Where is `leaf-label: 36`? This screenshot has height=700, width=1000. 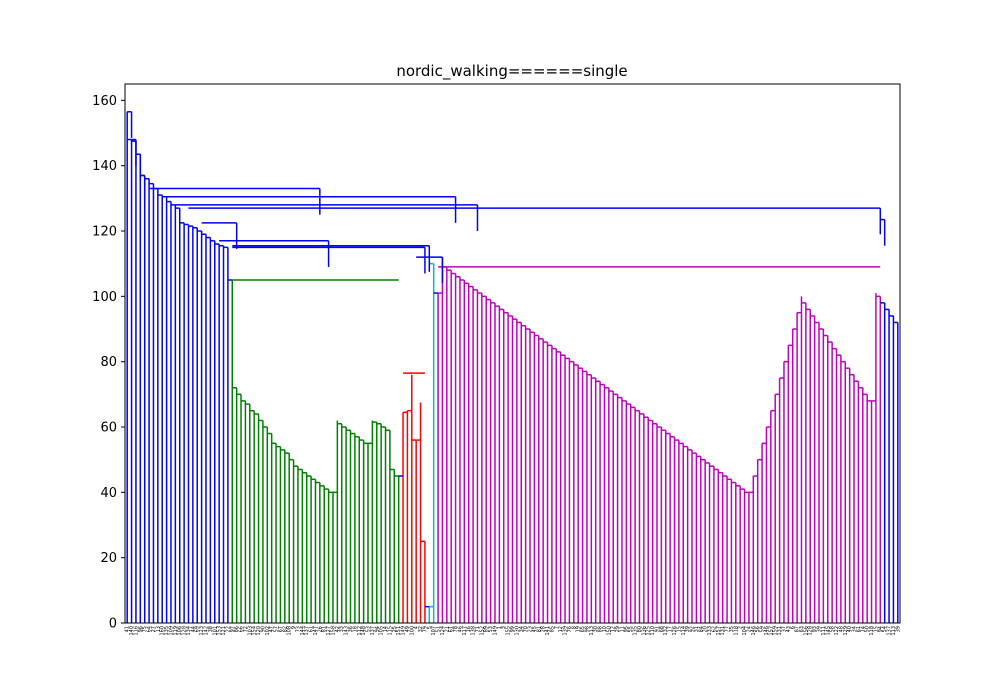
leaf-label: 36 is located at coordinates (351, 629).